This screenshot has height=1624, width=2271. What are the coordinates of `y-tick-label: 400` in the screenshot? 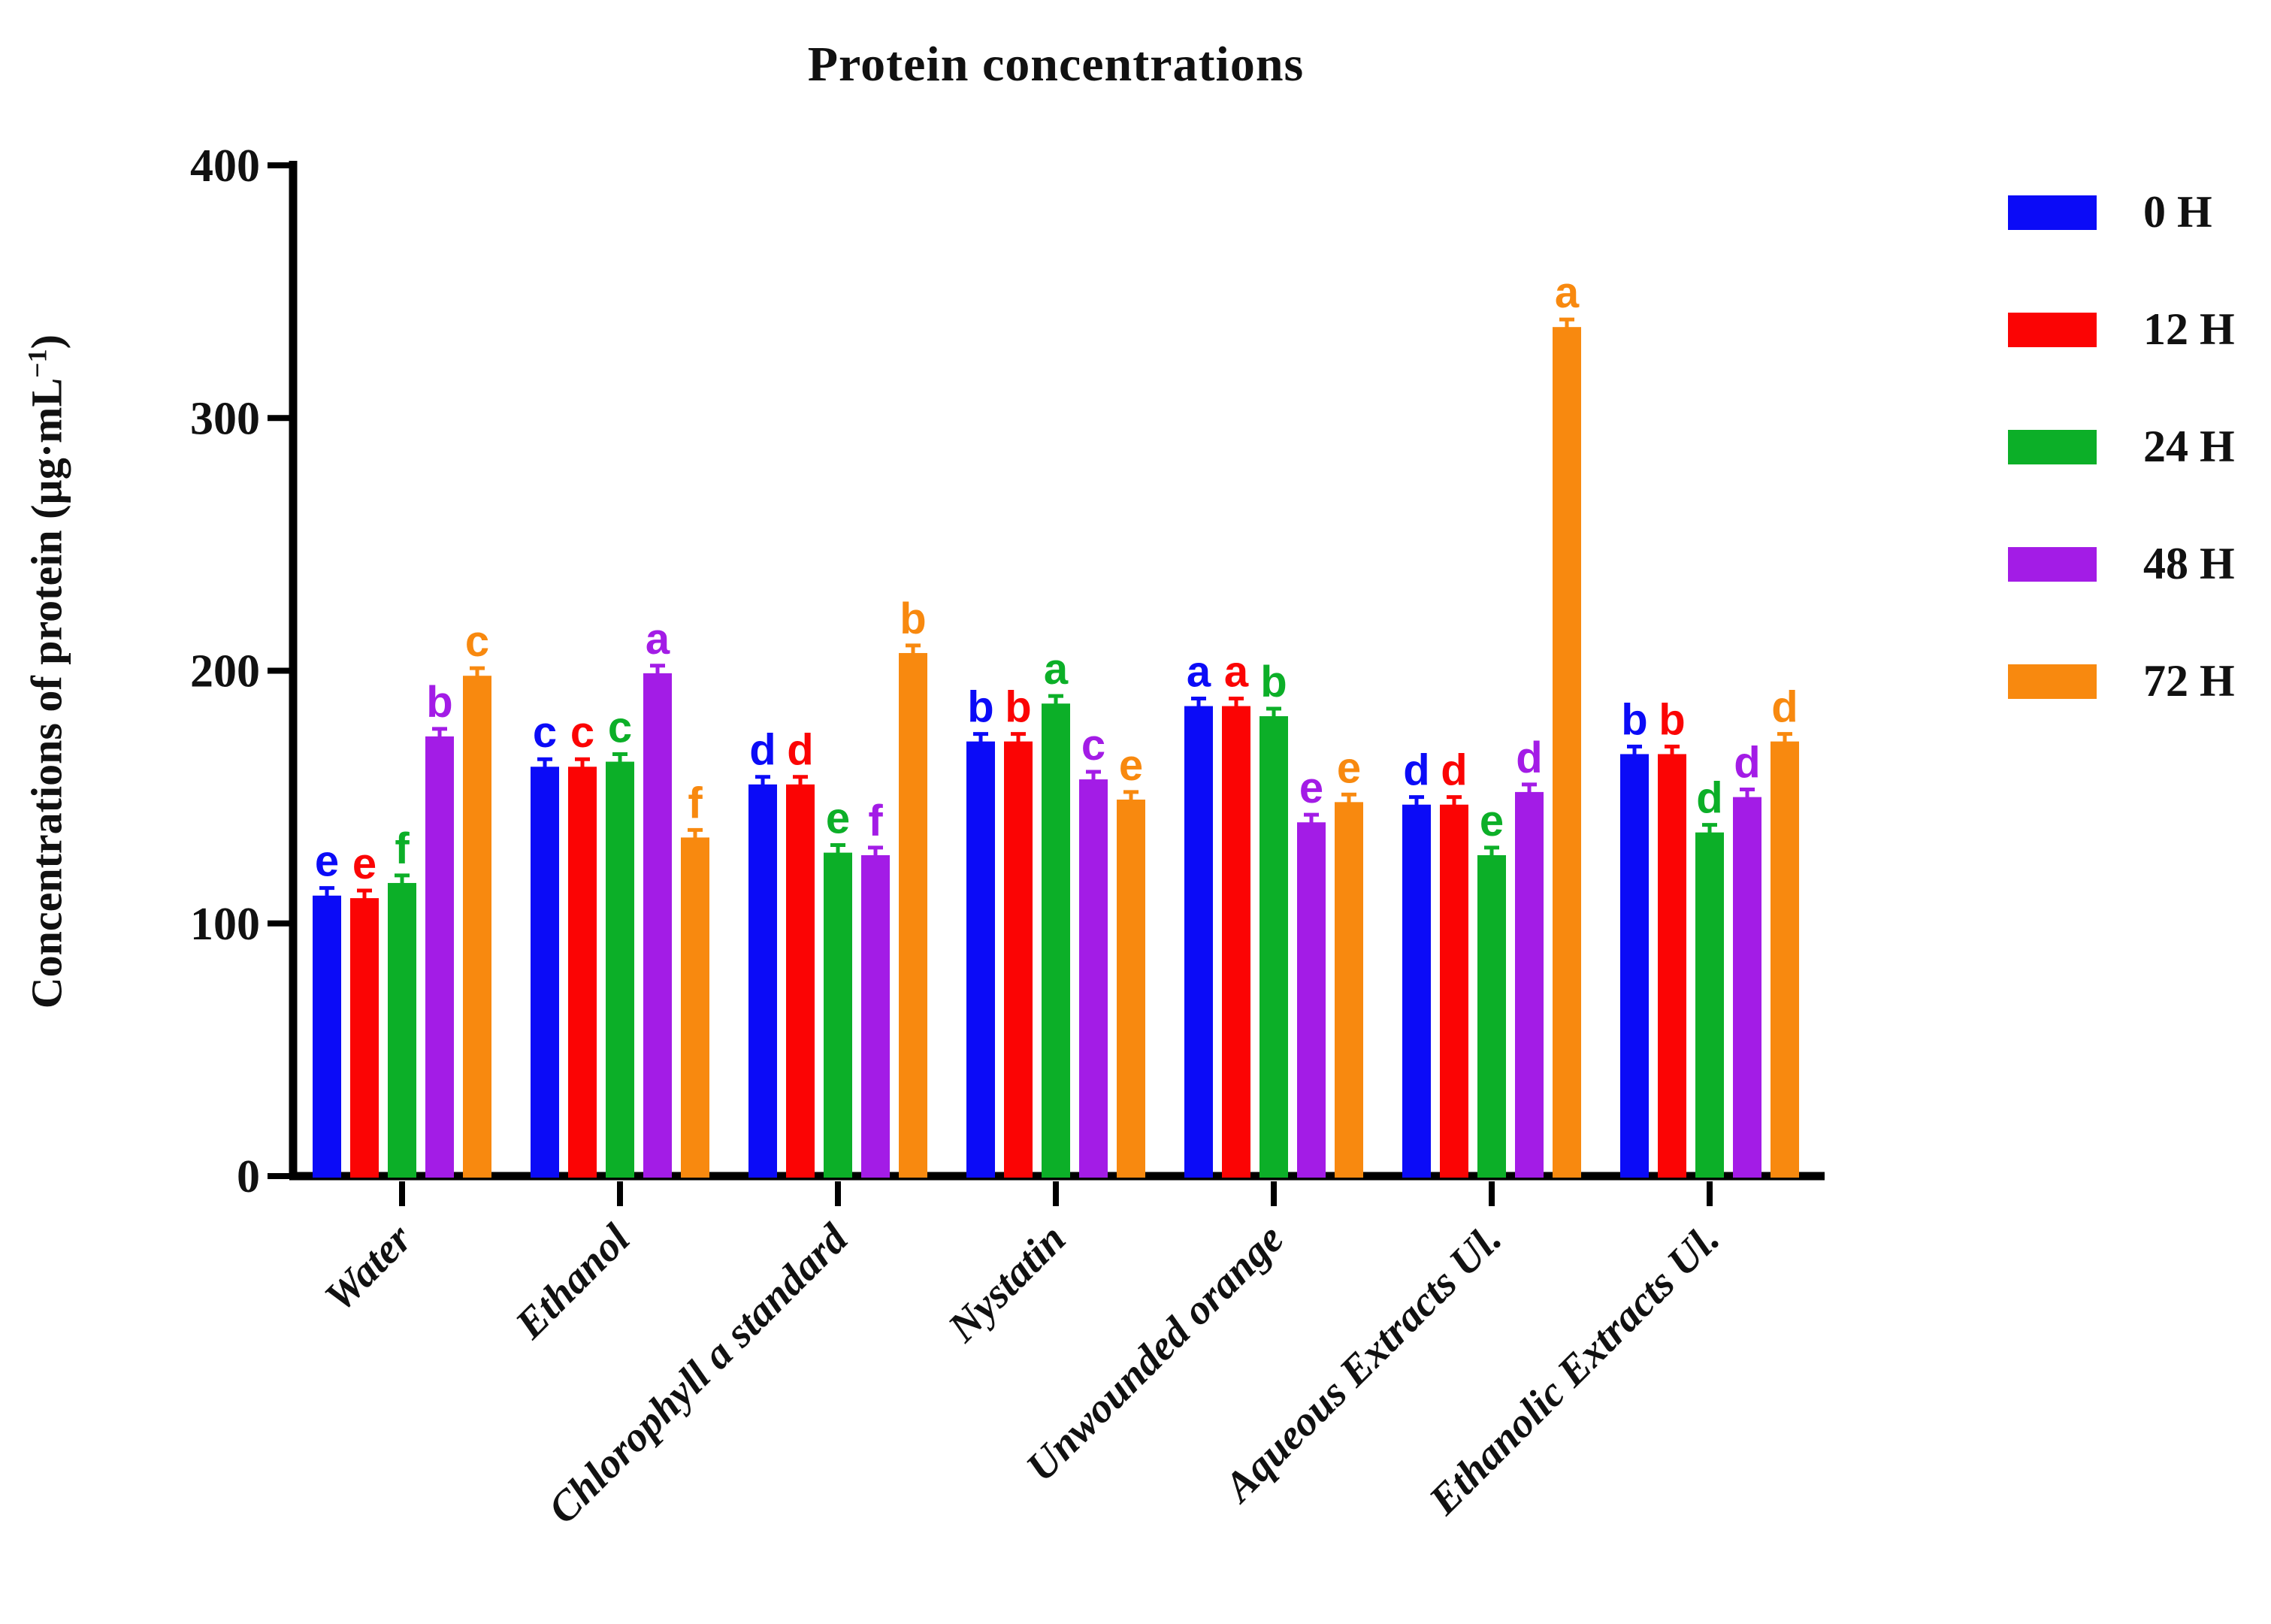 It's located at (225, 166).